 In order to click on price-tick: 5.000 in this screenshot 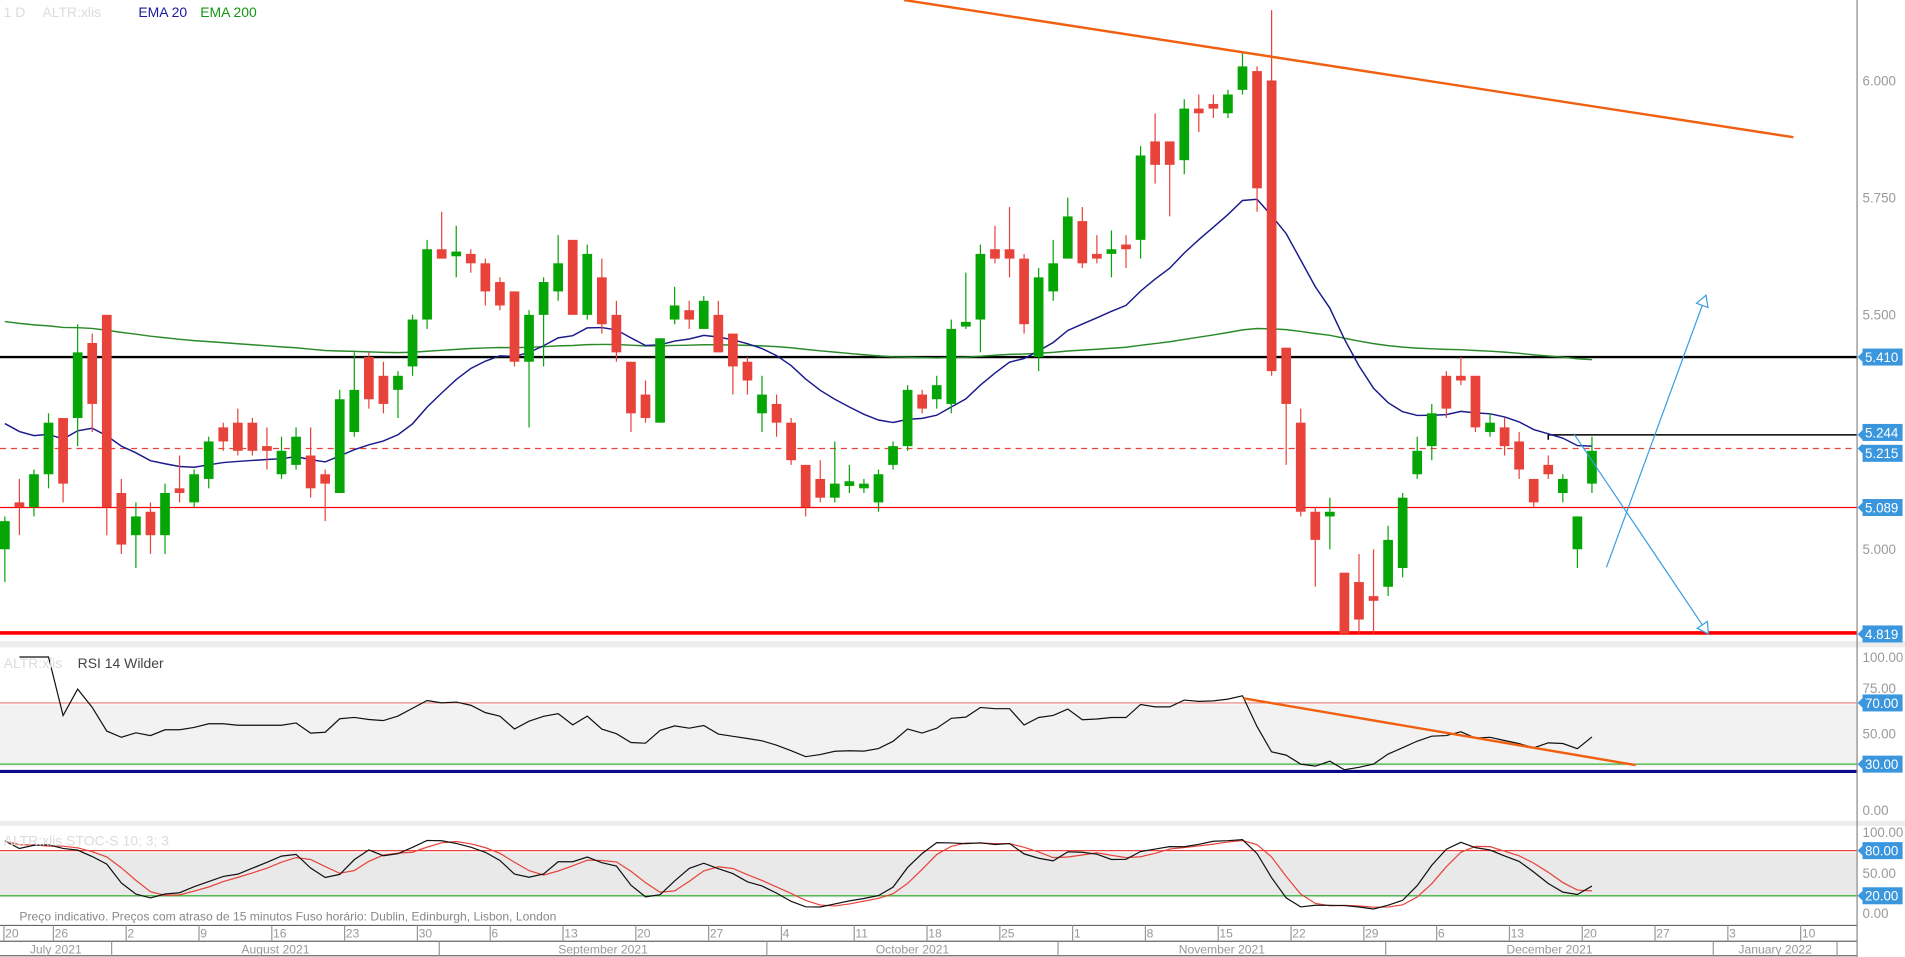, I will do `click(1879, 549)`.